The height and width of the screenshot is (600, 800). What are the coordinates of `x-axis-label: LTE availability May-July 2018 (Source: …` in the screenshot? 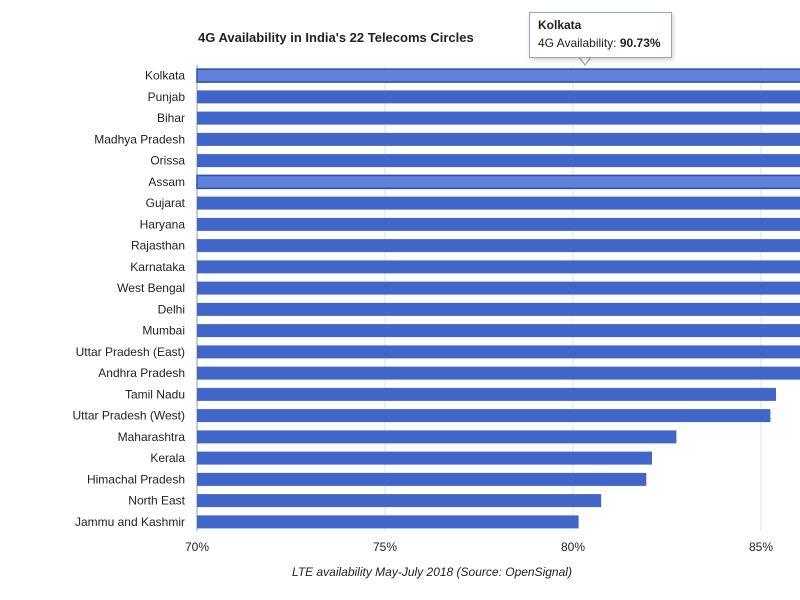 It's located at (432, 572).